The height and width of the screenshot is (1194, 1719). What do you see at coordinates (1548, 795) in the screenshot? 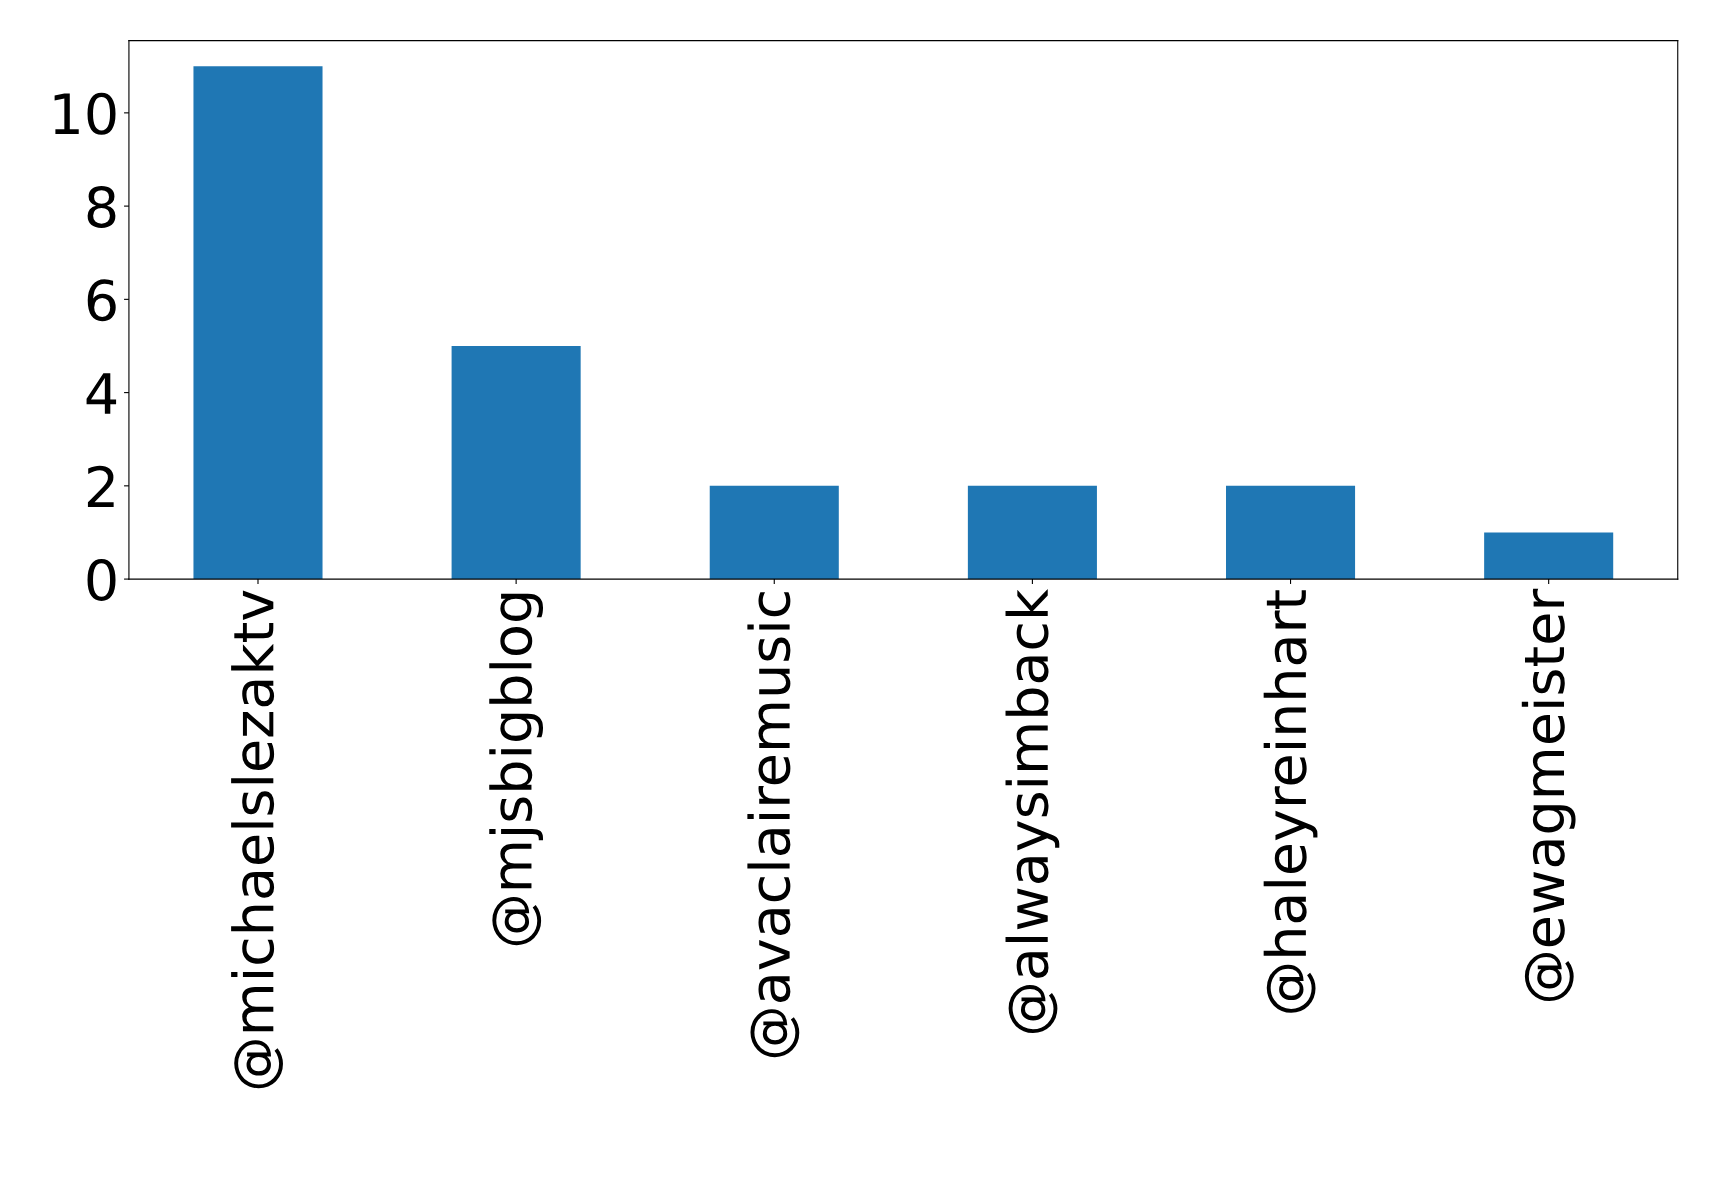
I see `x-tick-label: @ewagmeister` at bounding box center [1548, 795].